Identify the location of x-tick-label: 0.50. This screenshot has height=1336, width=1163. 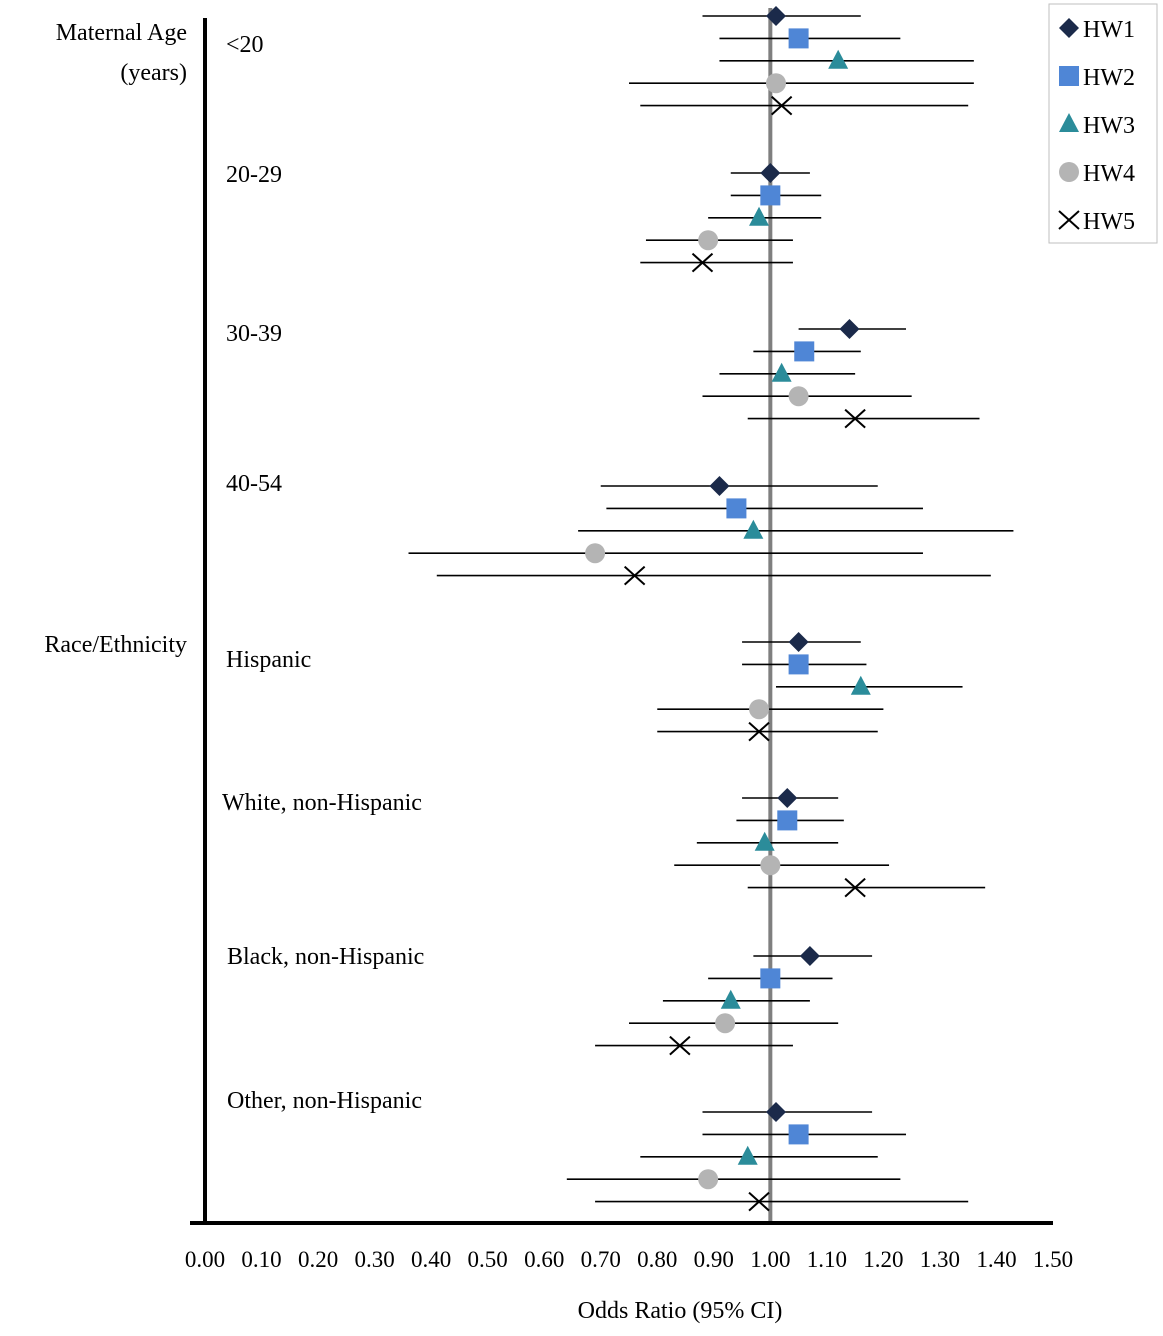
(488, 1259).